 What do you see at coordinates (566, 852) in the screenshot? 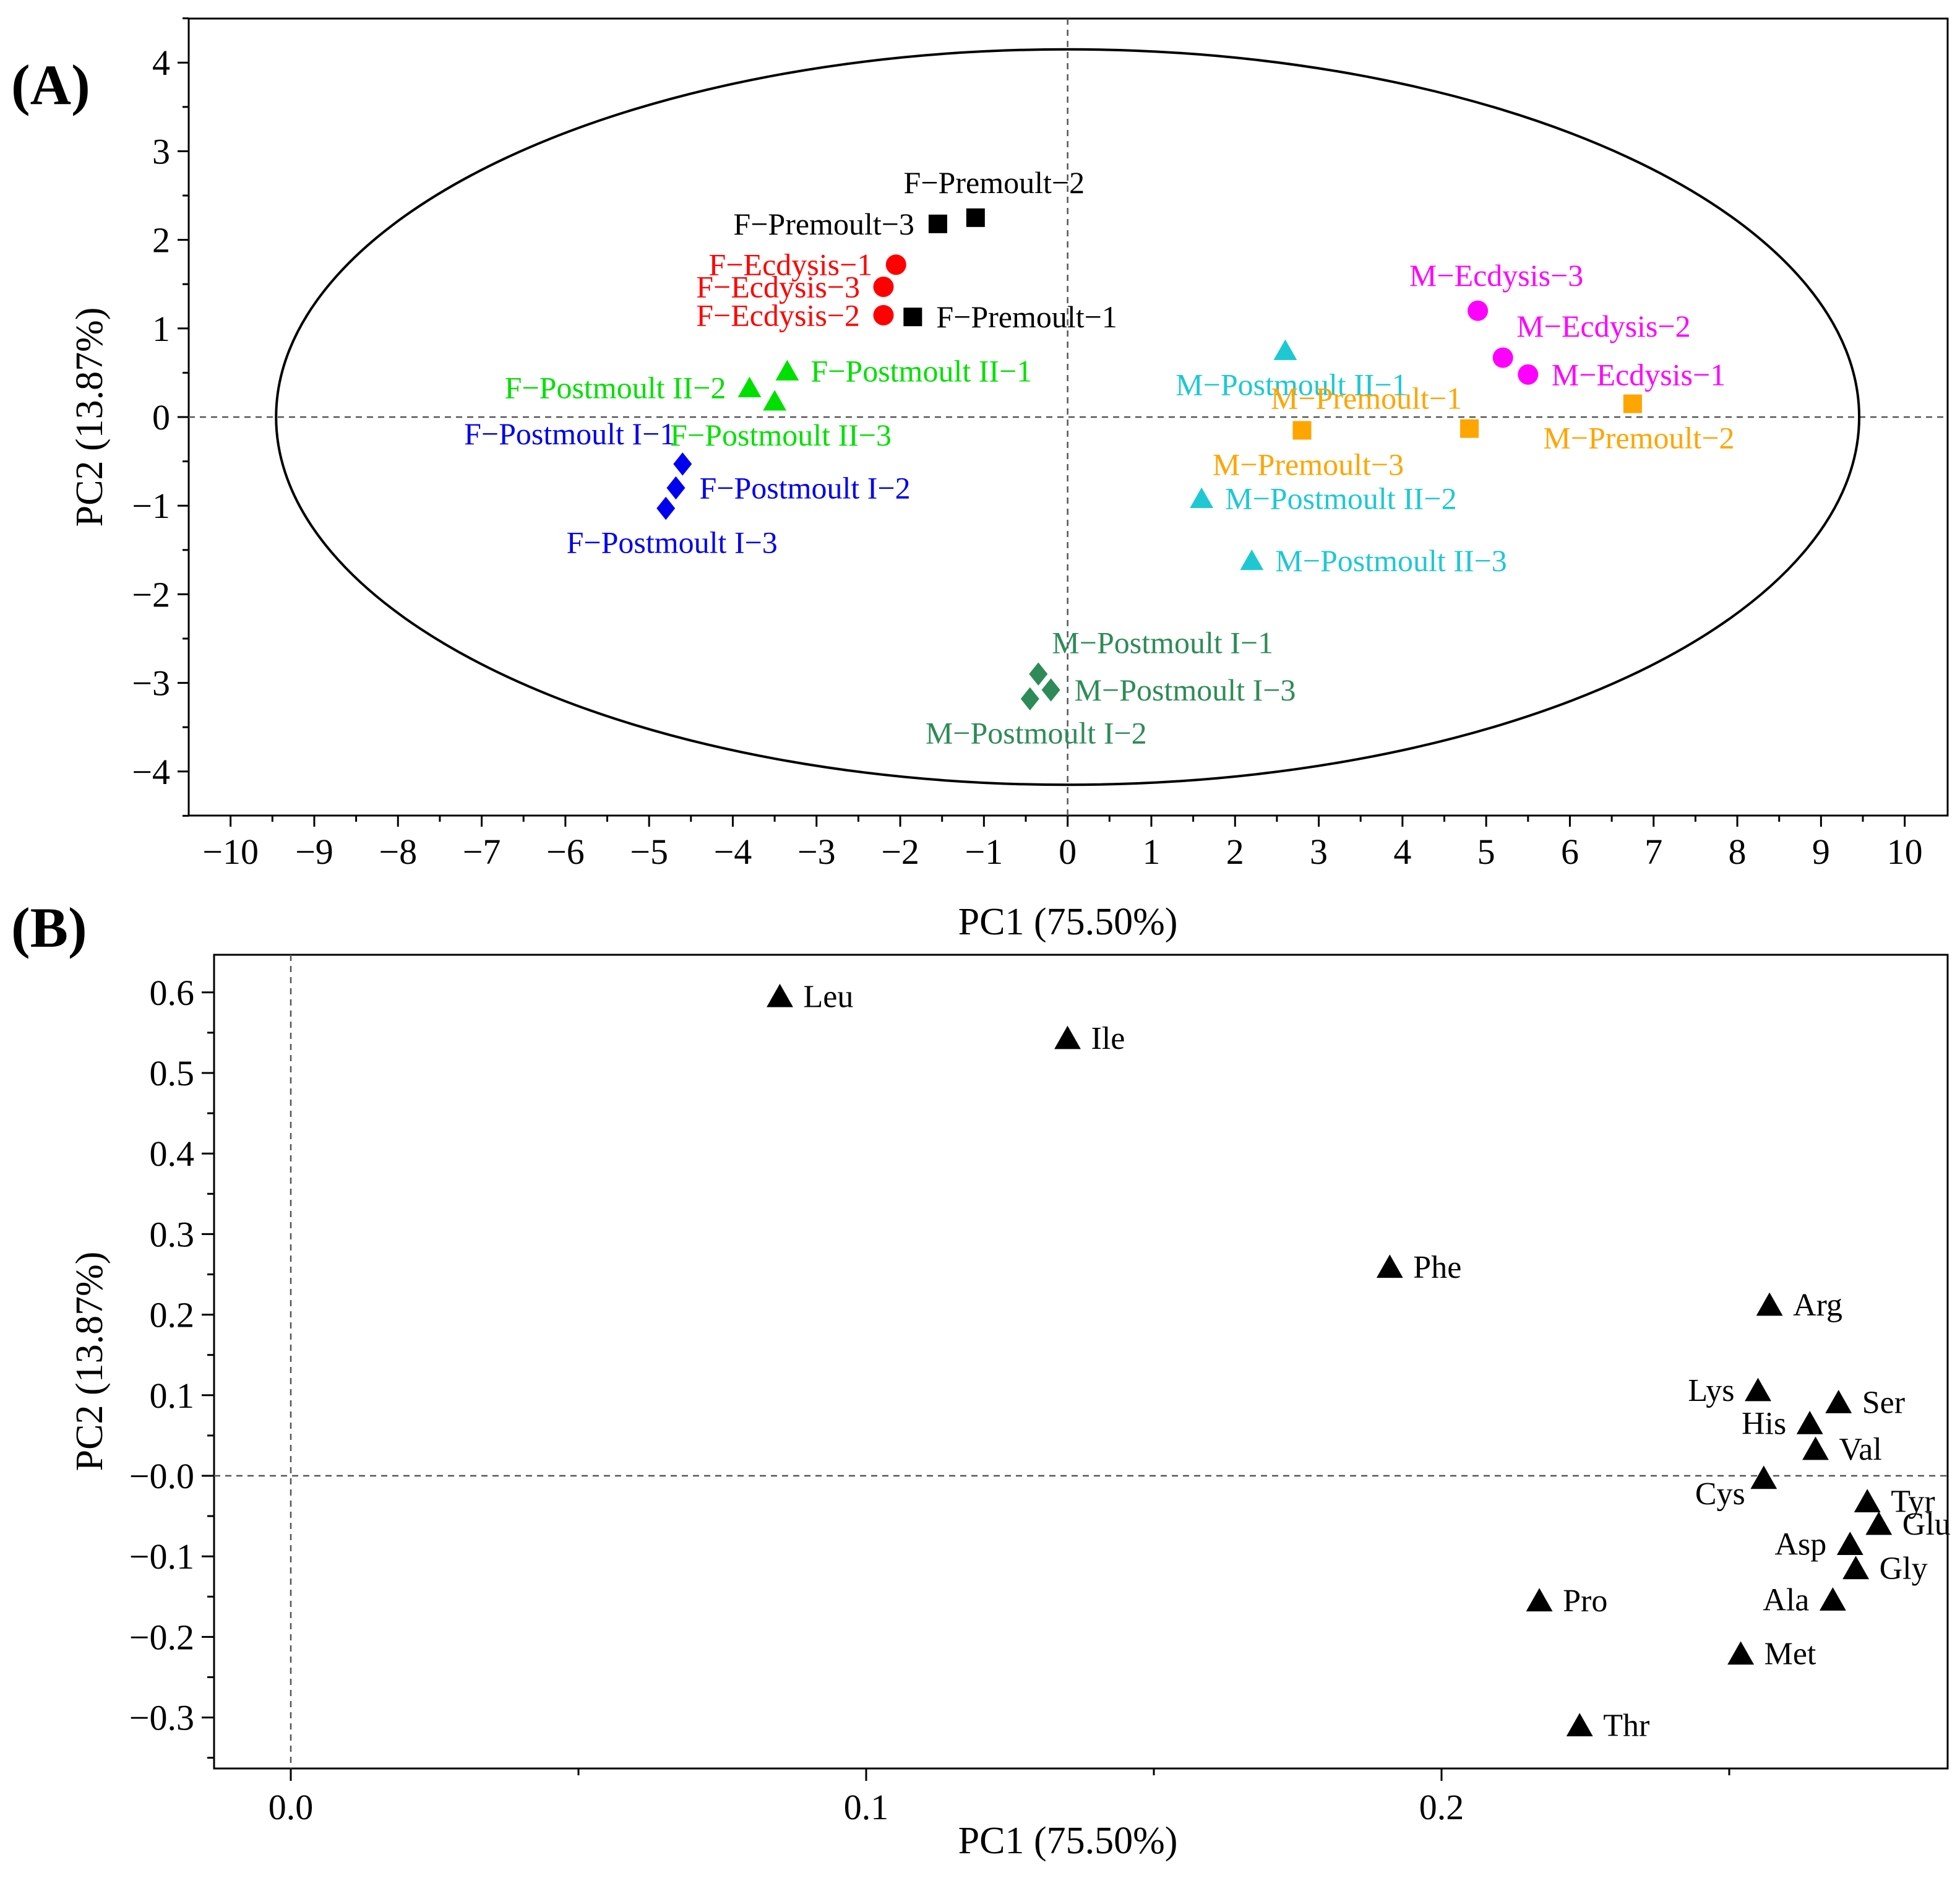
I see `x-tick-label: −6` at bounding box center [566, 852].